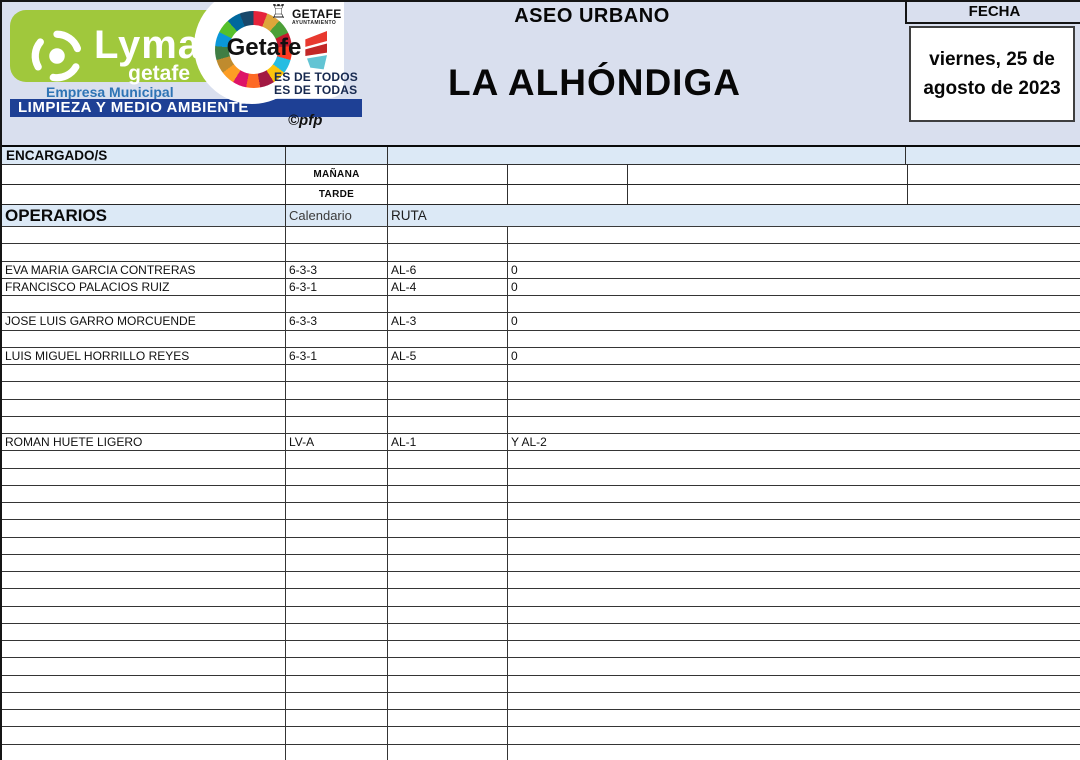 Image resolution: width=1080 pixels, height=760 pixels. What do you see at coordinates (264, 47) in the screenshot?
I see `getafe-wordmark: Getafe` at bounding box center [264, 47].